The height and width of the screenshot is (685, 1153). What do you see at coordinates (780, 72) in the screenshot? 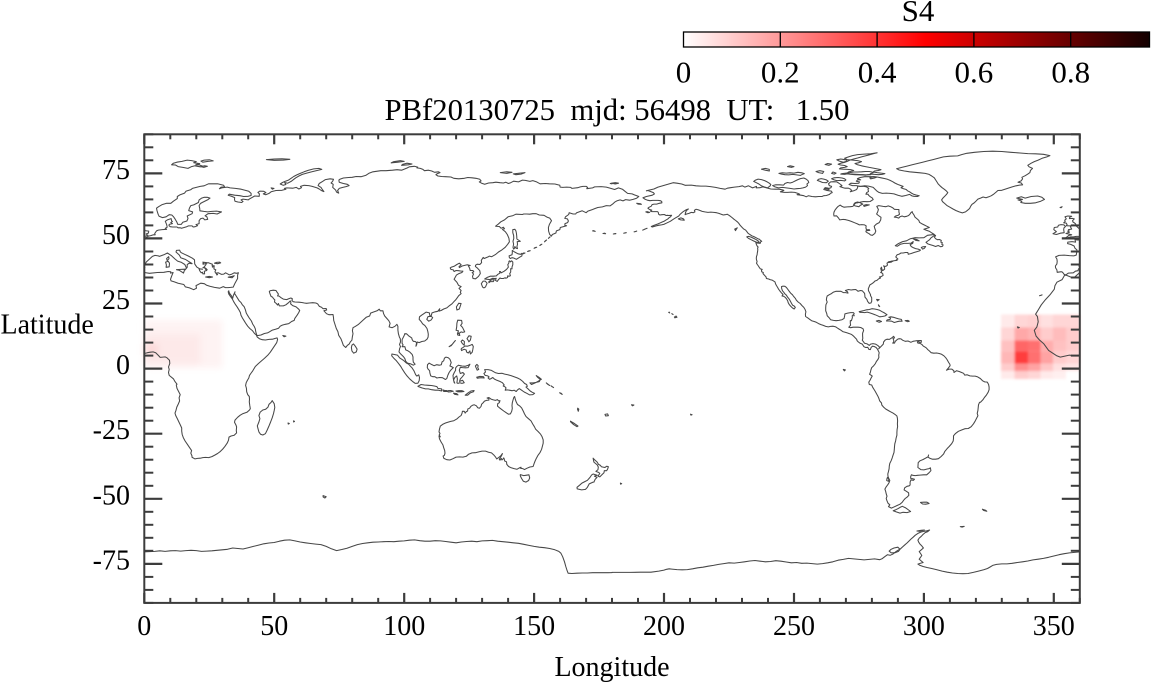
I see `svg-text: 0.2` at bounding box center [780, 72].